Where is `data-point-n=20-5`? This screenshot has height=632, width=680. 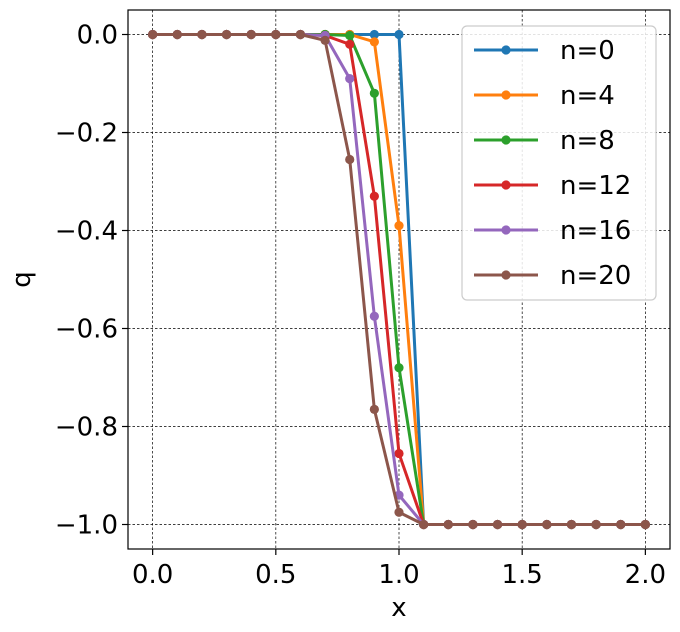
data-point-n=20-5 is located at coordinates (276, 34).